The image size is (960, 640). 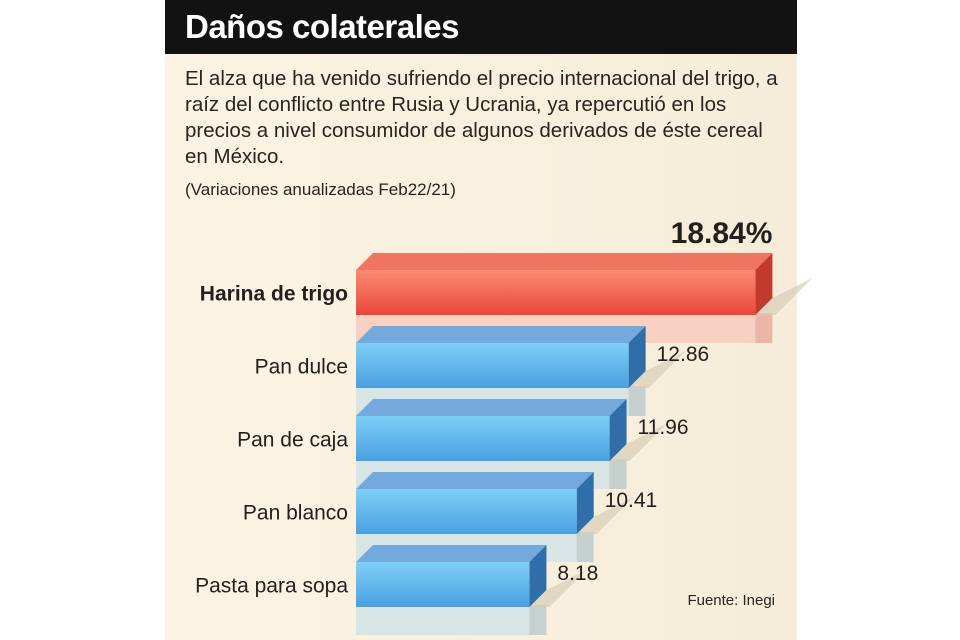 What do you see at coordinates (631, 500) in the screenshot?
I see `value-label: 10.41` at bounding box center [631, 500].